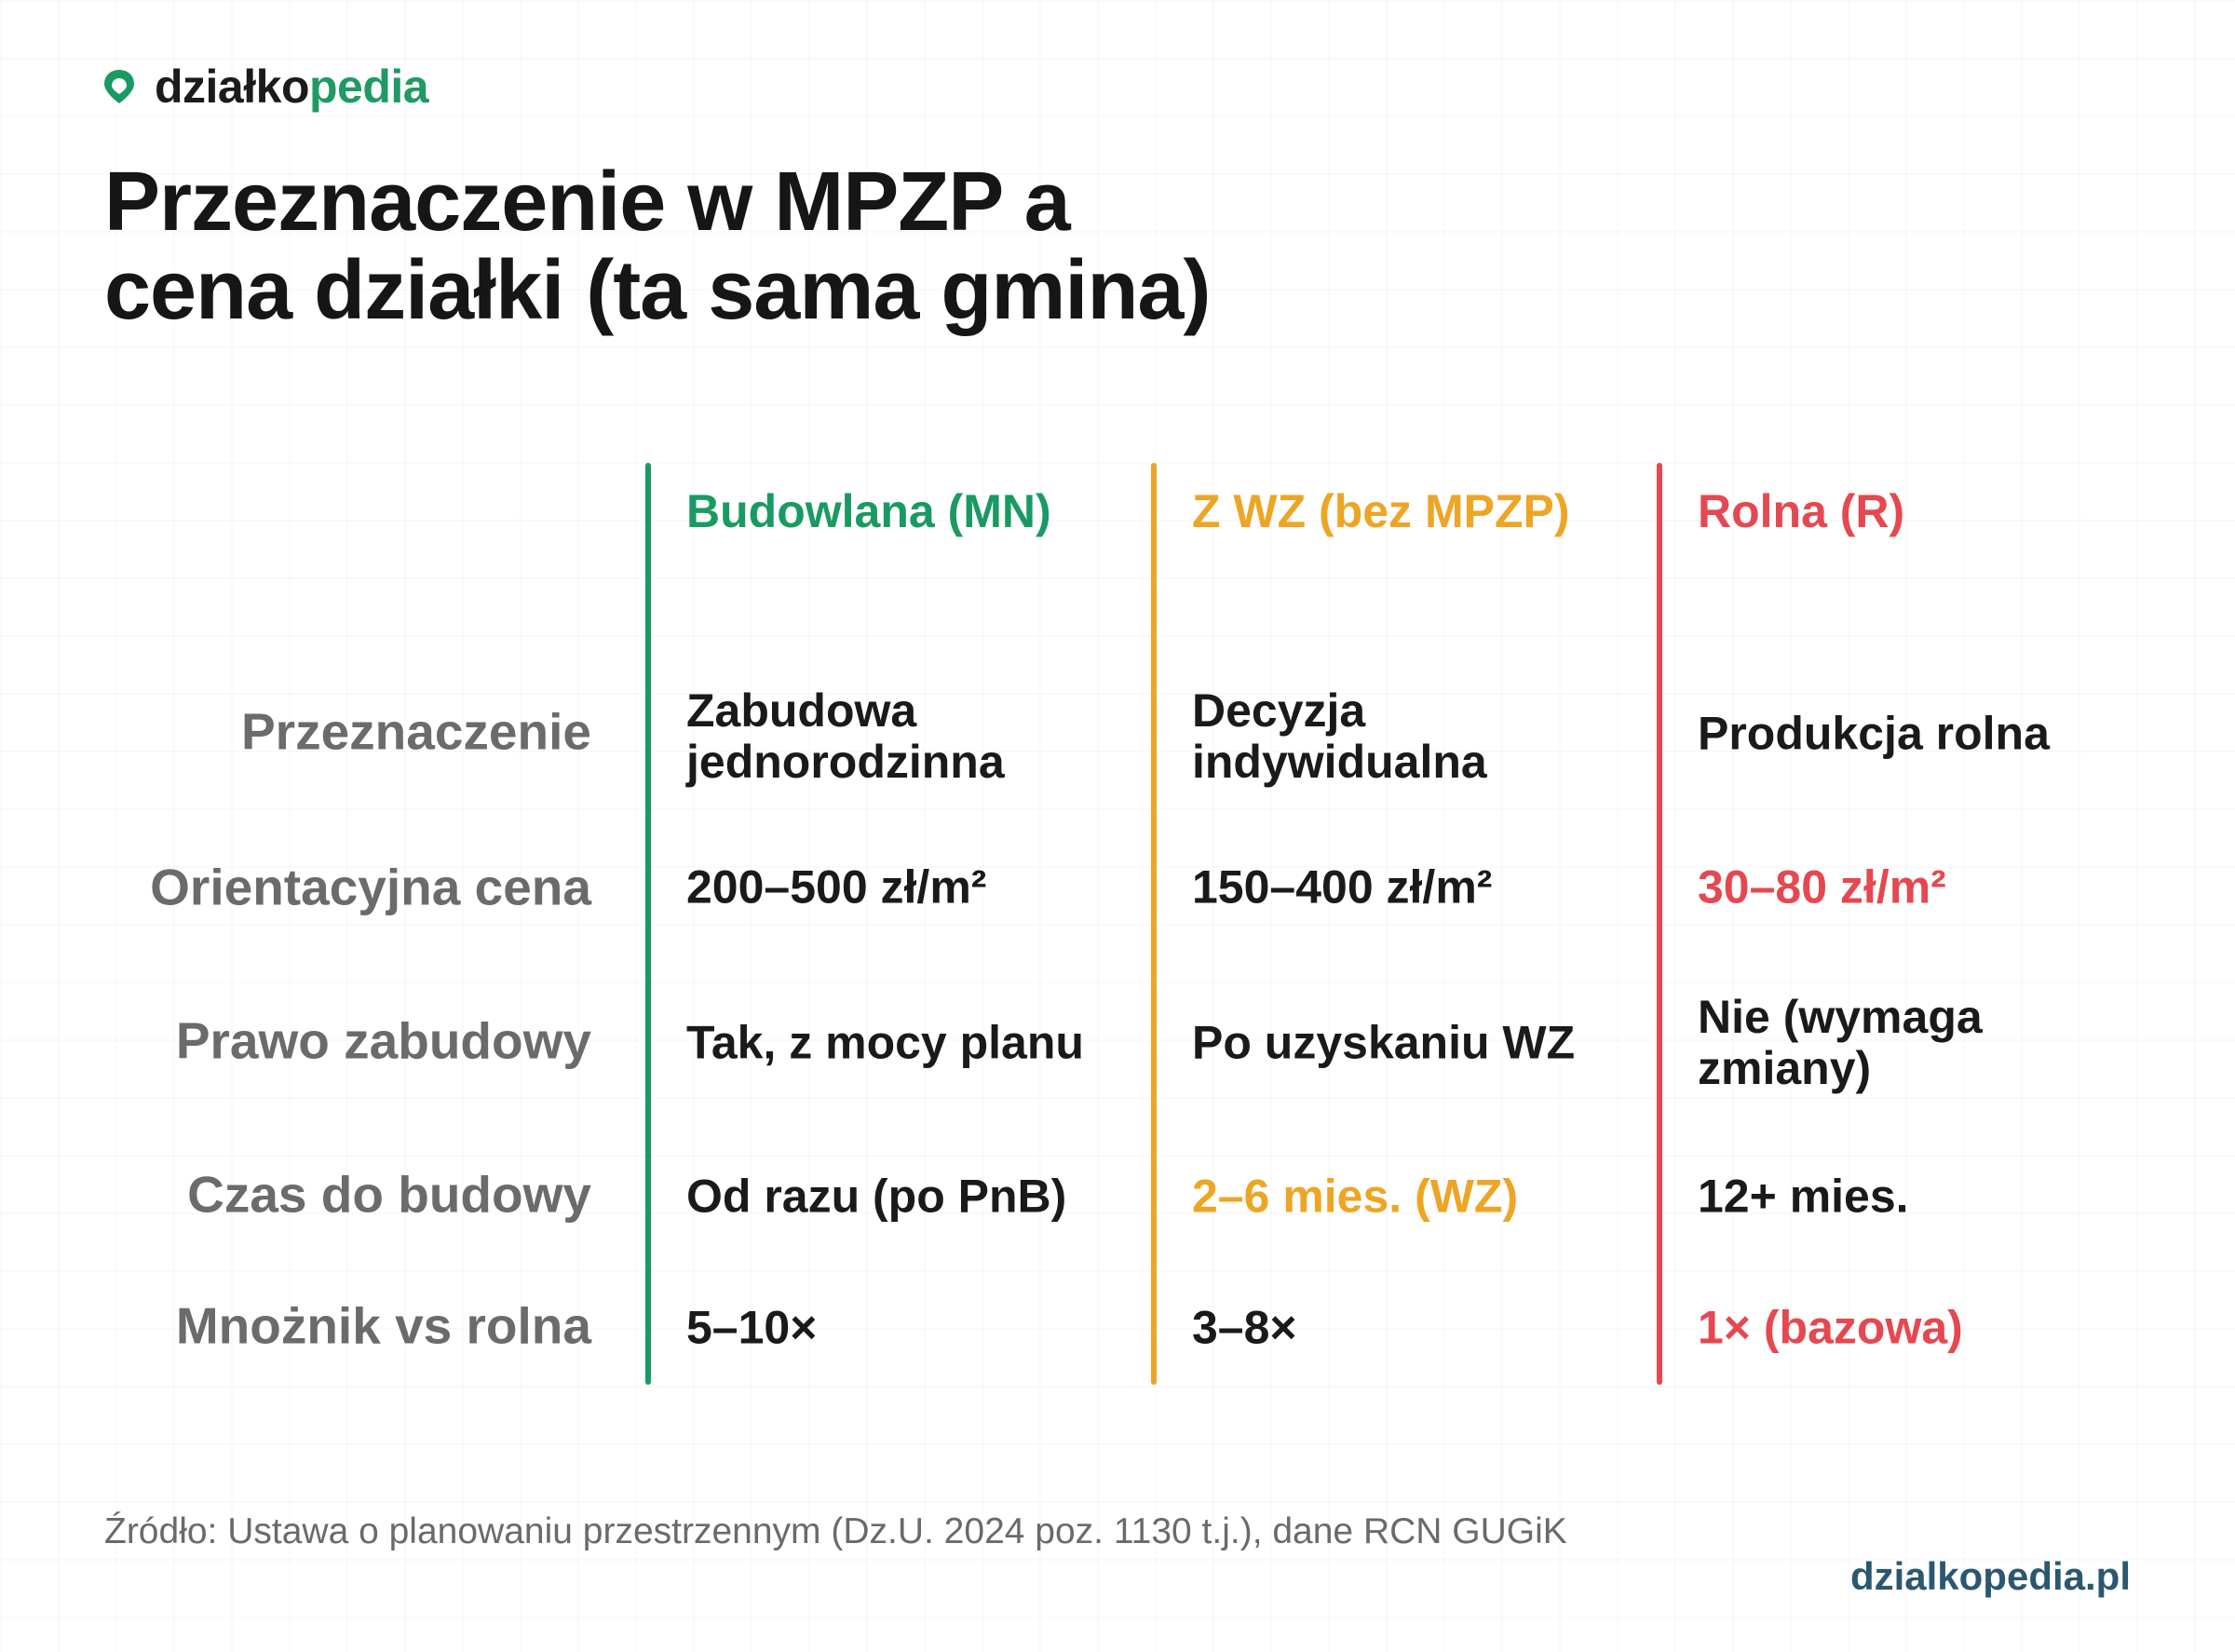 The width and height of the screenshot is (2235, 1652). What do you see at coordinates (1384, 1042) in the screenshot?
I see `table-cell: Po uzyskaniu WZ` at bounding box center [1384, 1042].